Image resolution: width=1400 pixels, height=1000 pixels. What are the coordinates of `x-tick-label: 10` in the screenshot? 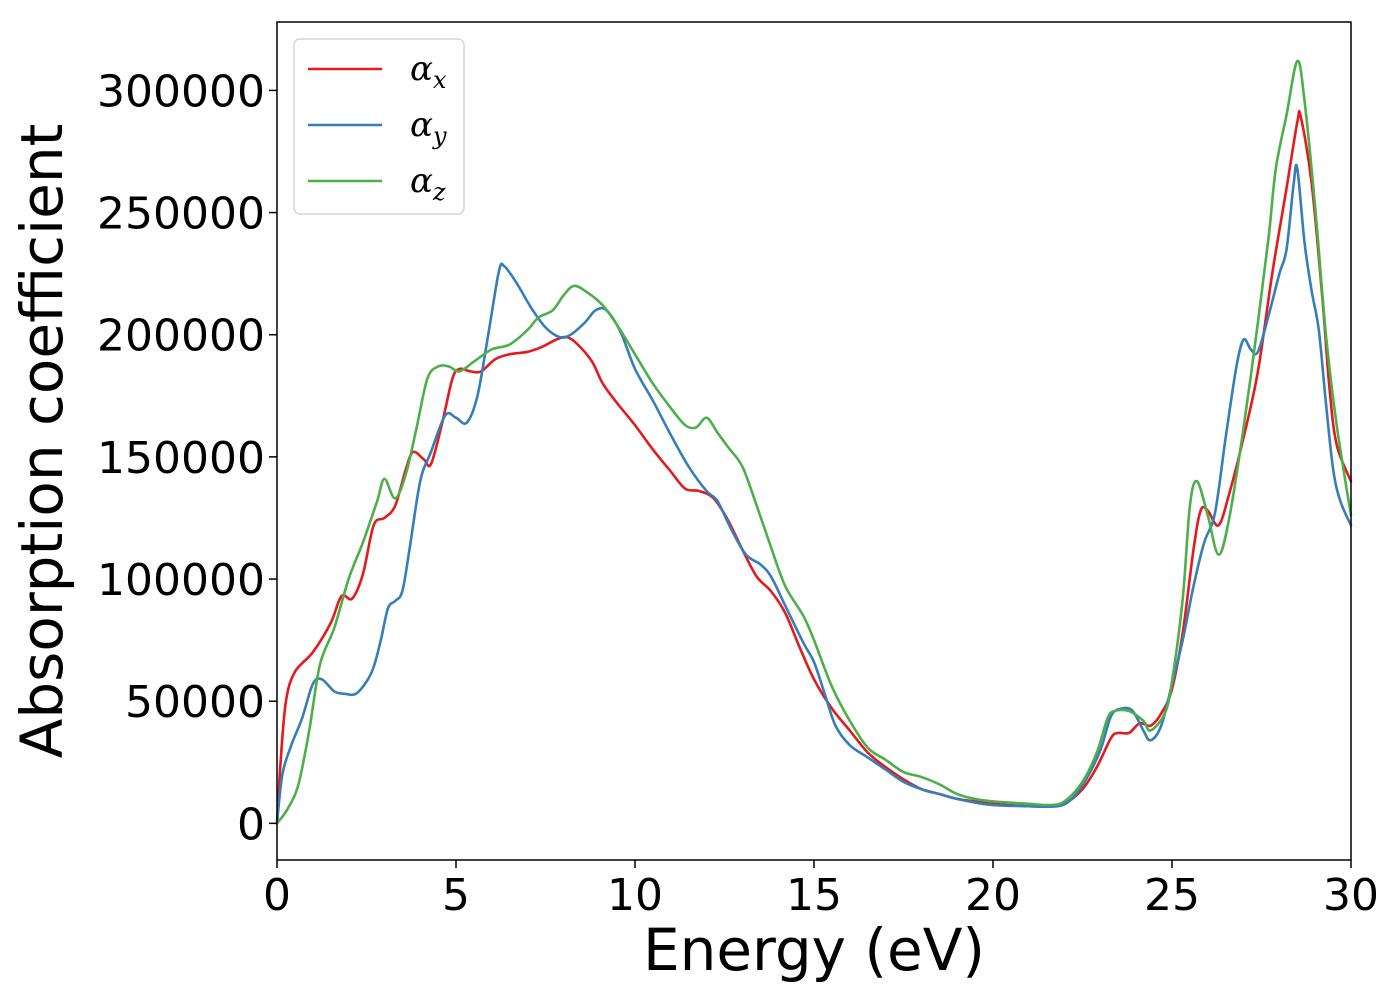 It's located at (635, 895).